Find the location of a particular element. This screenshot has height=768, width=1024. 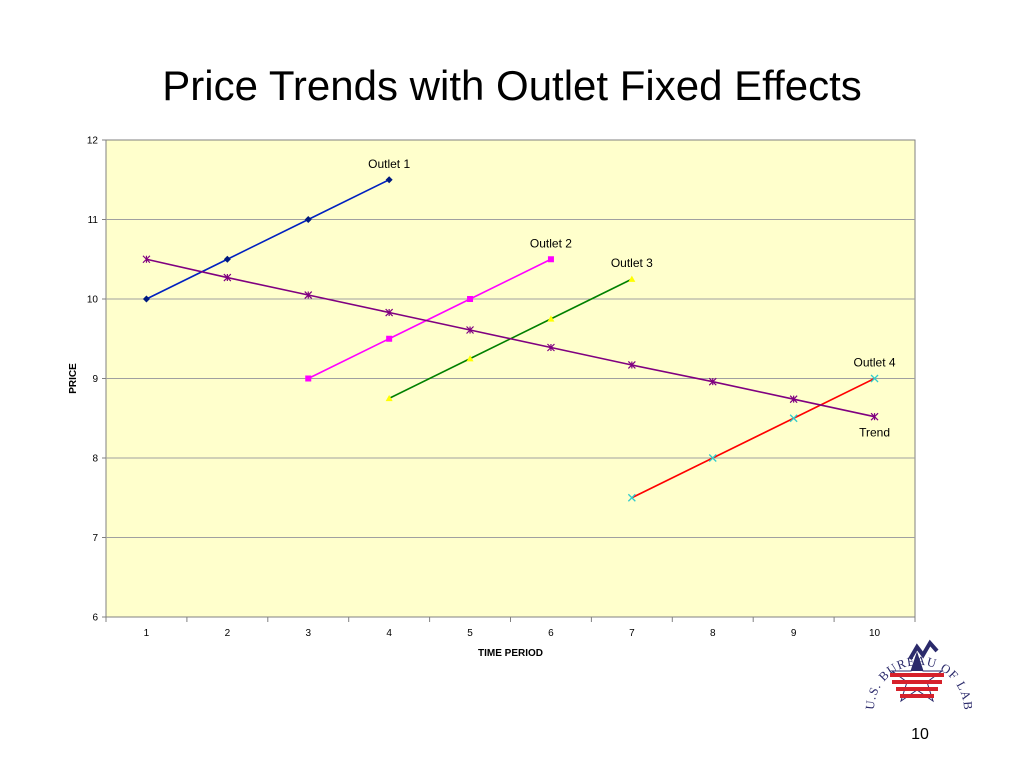

series-label-trend: Trend is located at coordinates (874, 433).